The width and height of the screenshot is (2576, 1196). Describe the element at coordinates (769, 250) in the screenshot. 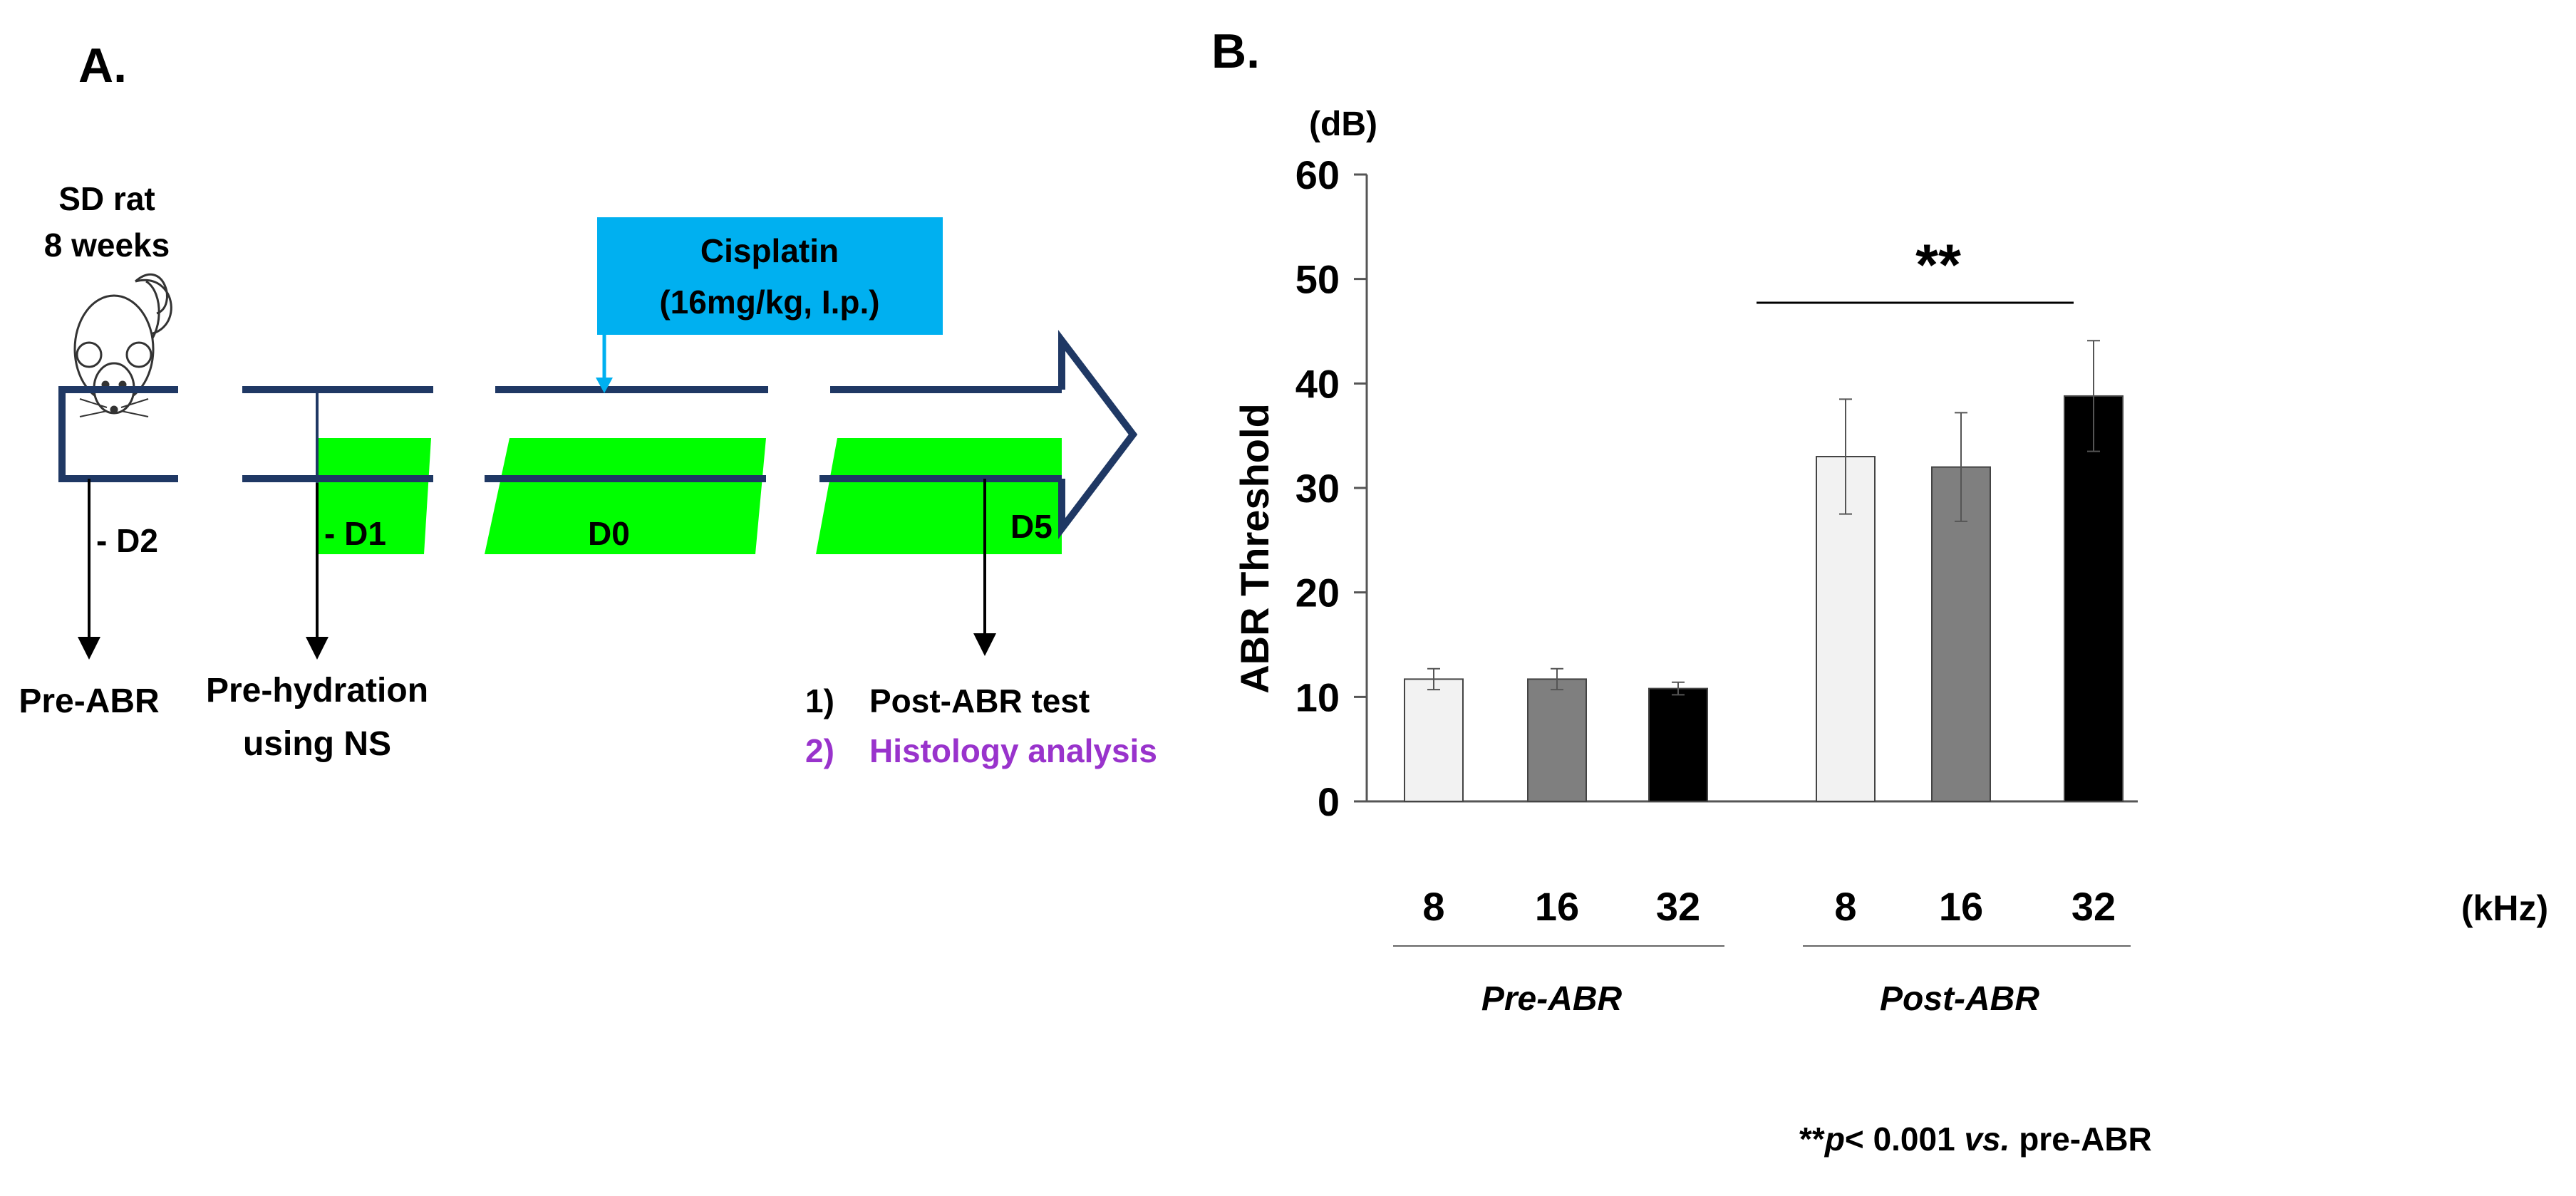

I see `drug-label-line1: Cisplatin` at that location.